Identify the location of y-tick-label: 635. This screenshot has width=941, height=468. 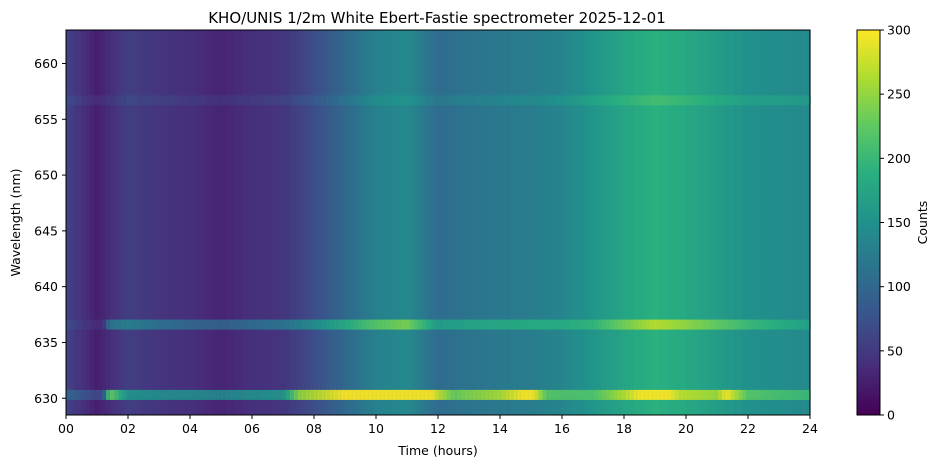
(46, 342).